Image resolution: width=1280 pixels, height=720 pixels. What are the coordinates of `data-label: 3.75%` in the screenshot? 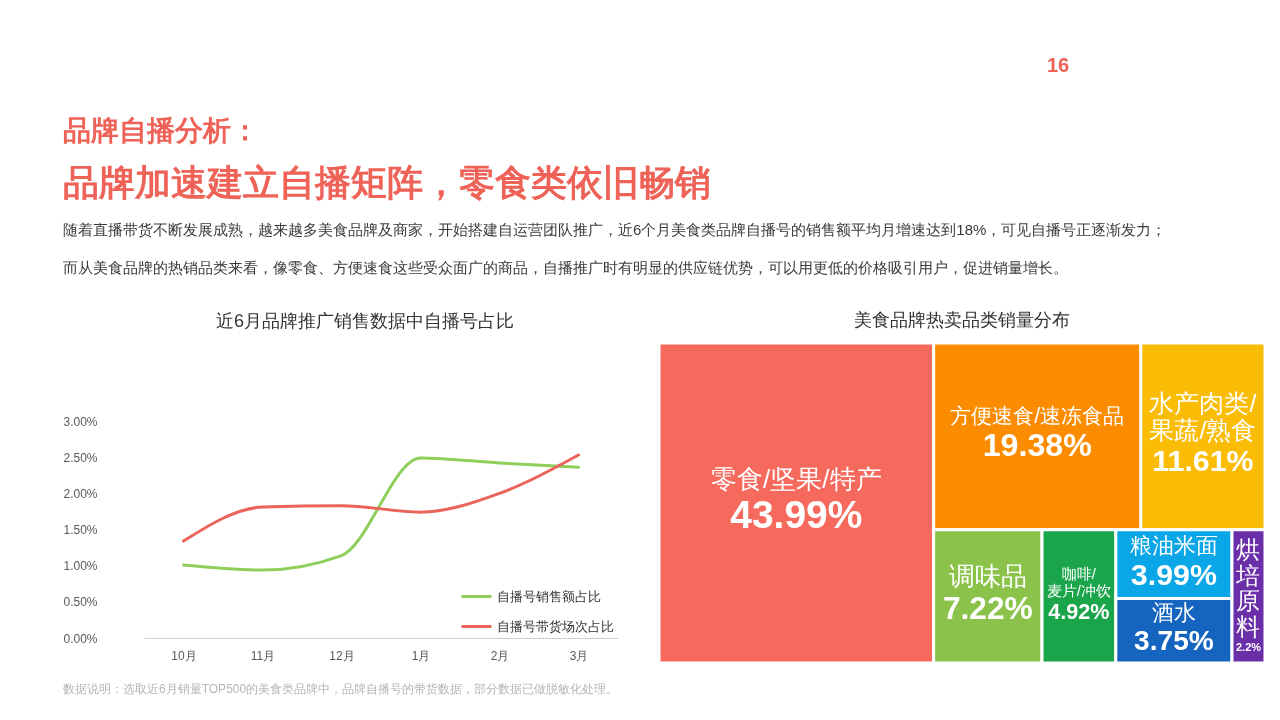 It's located at (1174, 640).